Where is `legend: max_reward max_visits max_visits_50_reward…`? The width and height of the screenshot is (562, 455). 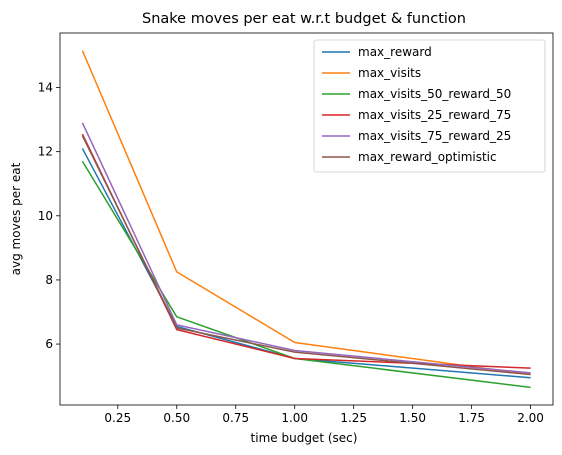
legend: max_reward max_visits max_visits_50_reward… is located at coordinates (429, 106).